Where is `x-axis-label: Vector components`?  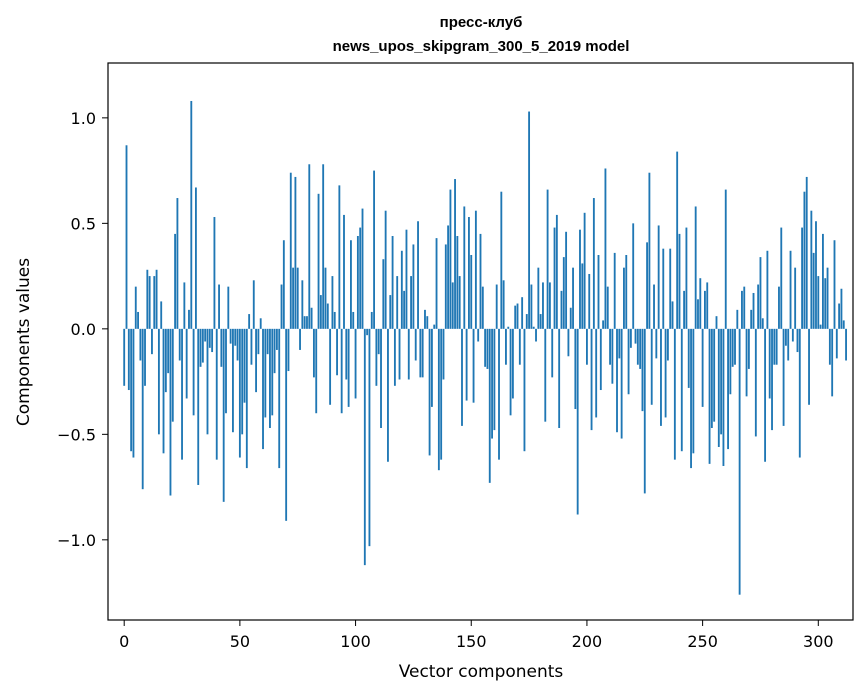
x-axis-label: Vector components is located at coordinates (481, 672).